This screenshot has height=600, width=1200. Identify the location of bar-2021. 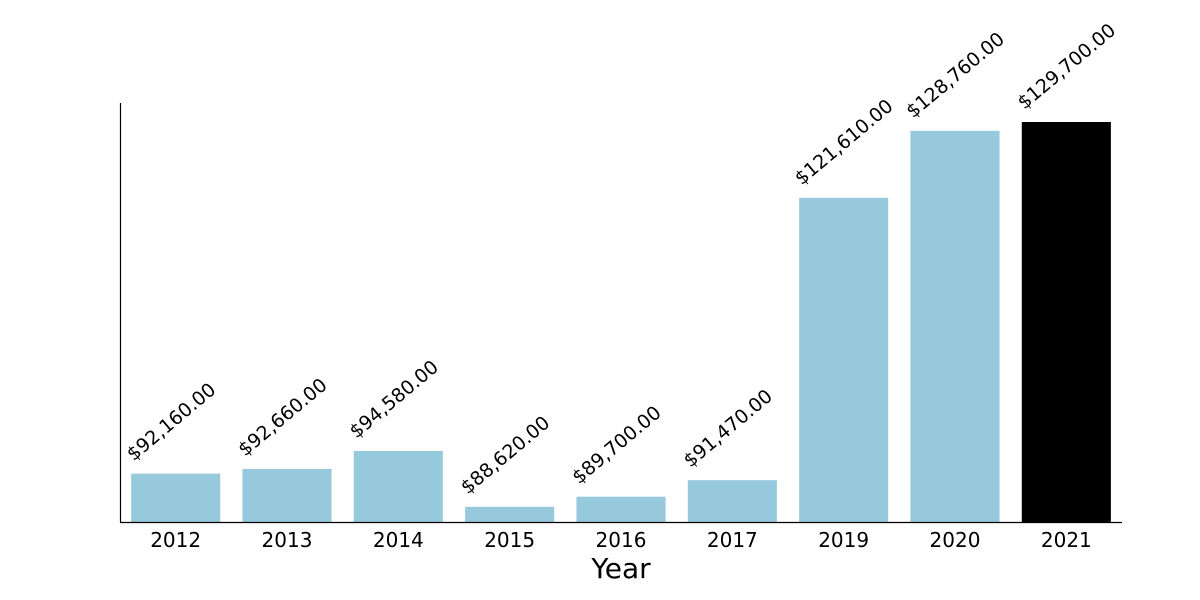
(1066, 322).